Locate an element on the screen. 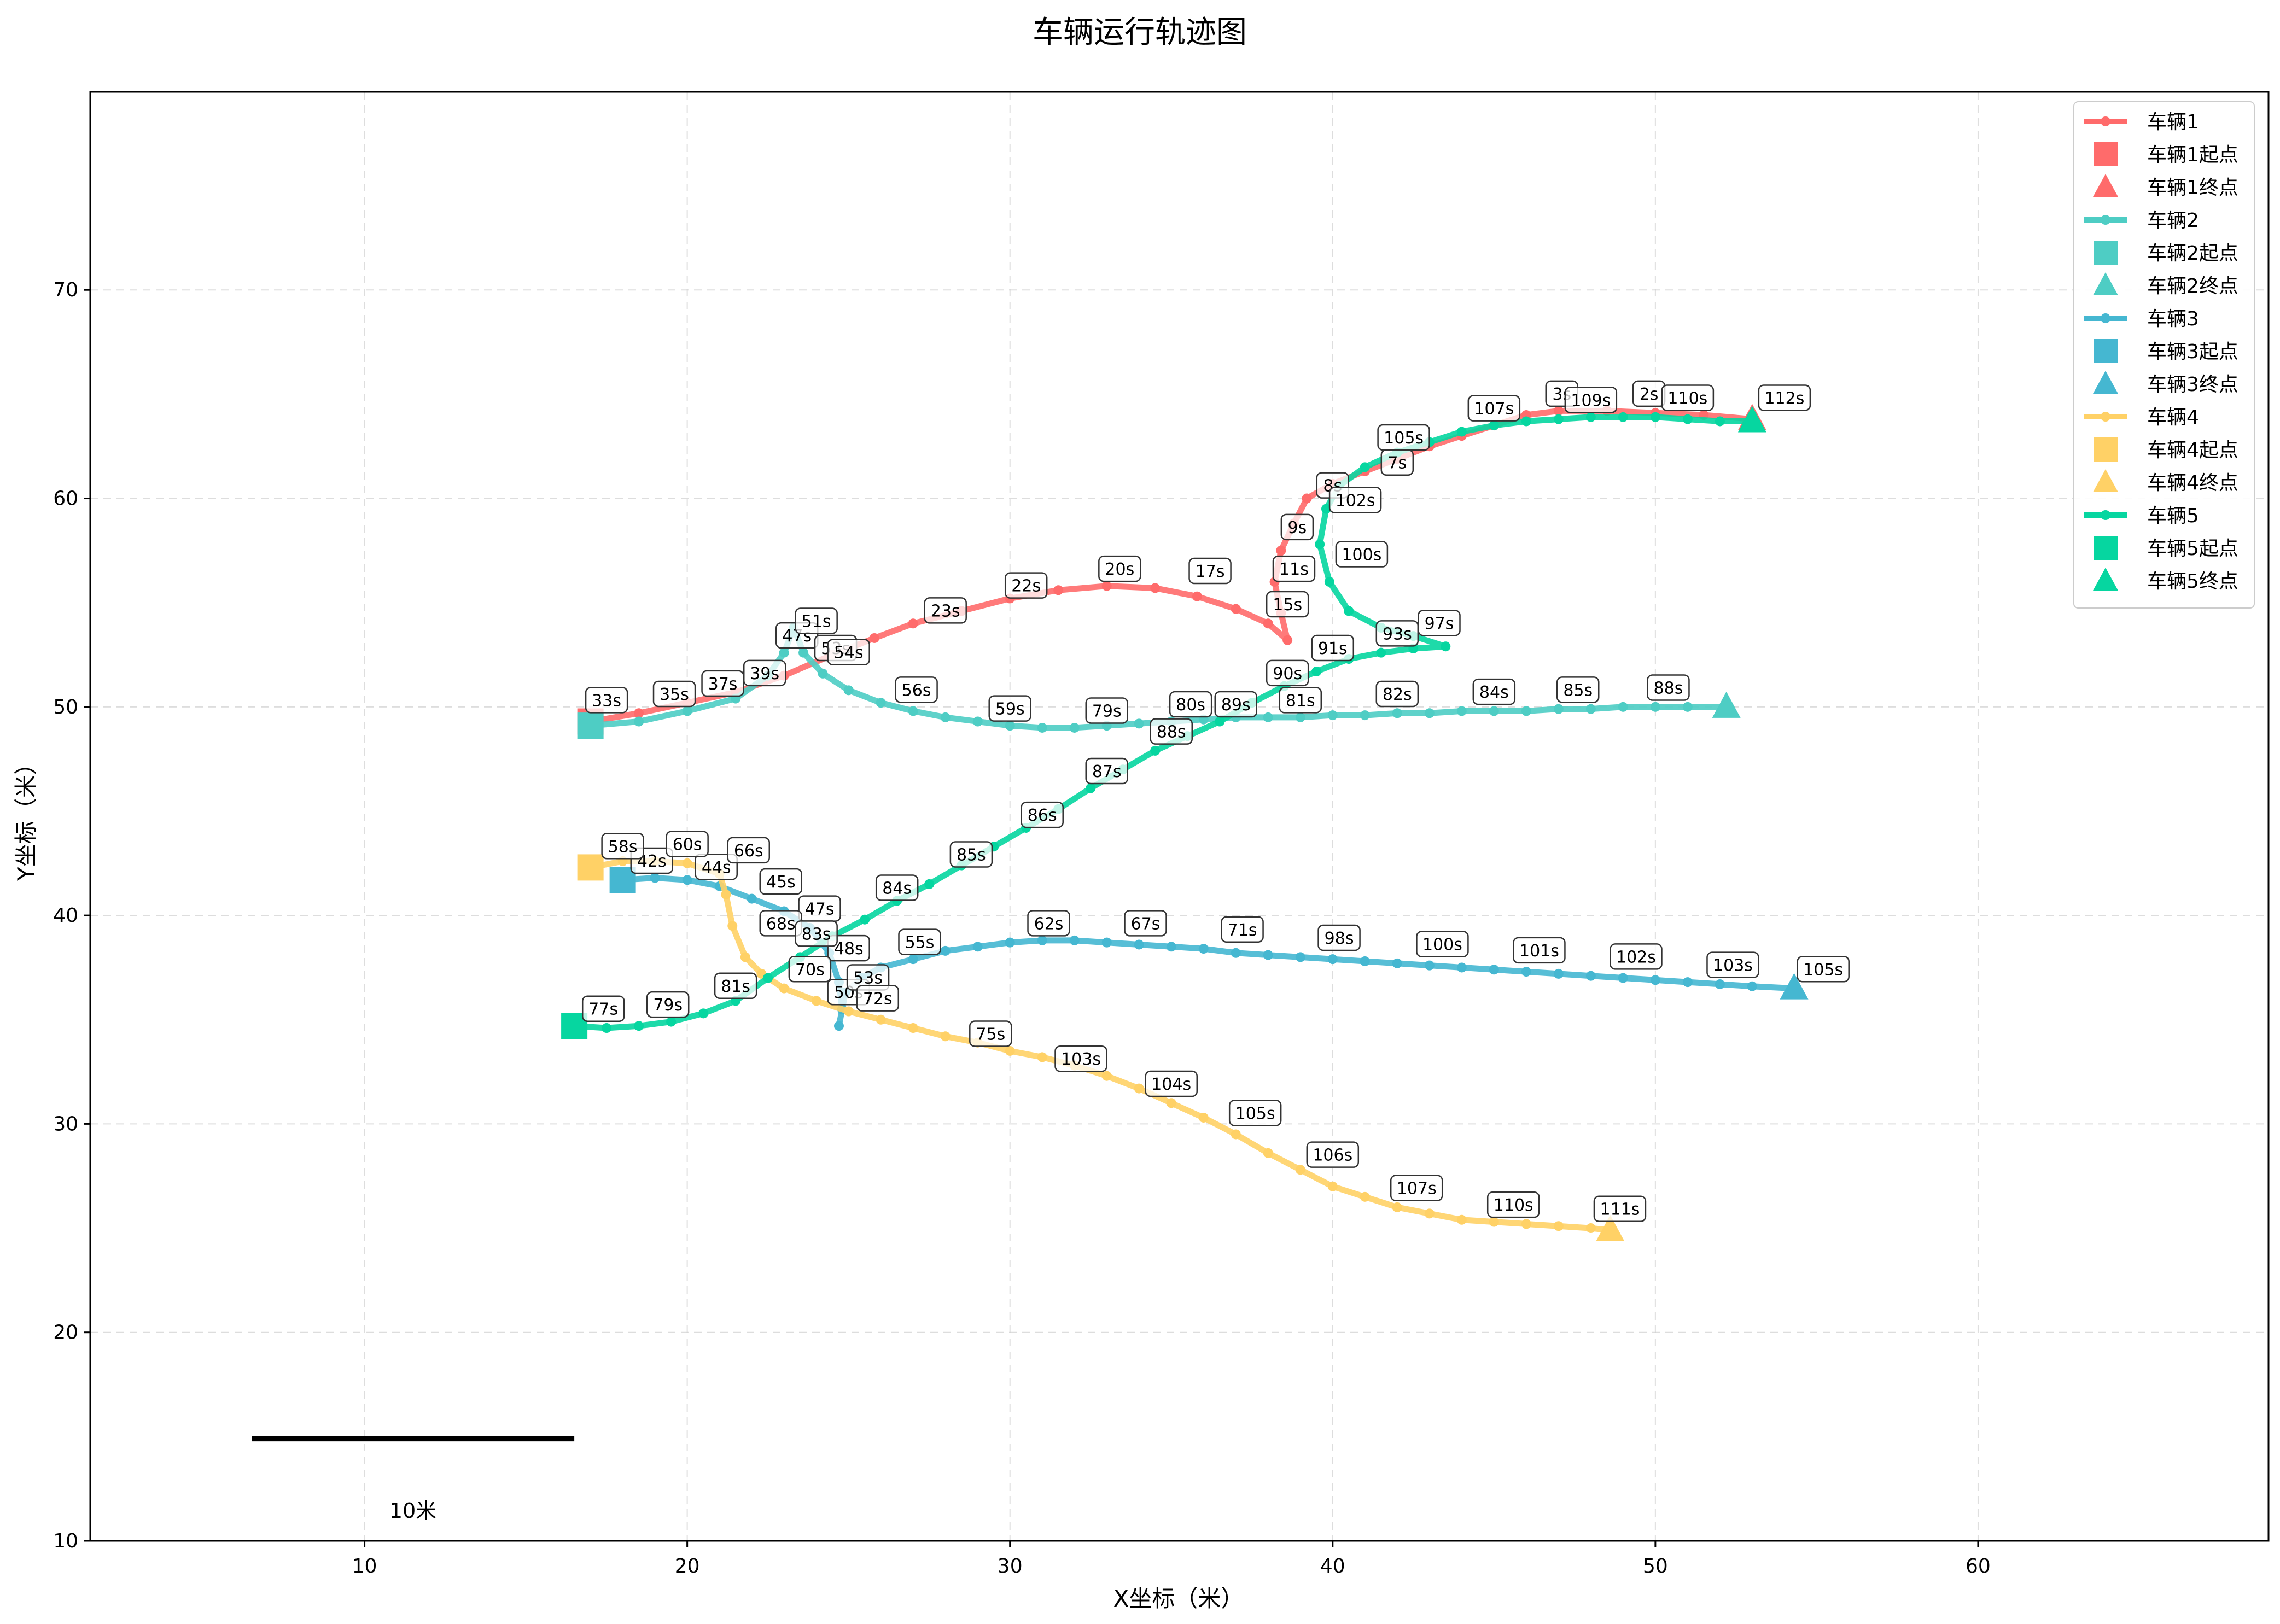 Image resolution: width=2280 pixels, height=1624 pixels. time-label: 105s is located at coordinates (1404, 439).